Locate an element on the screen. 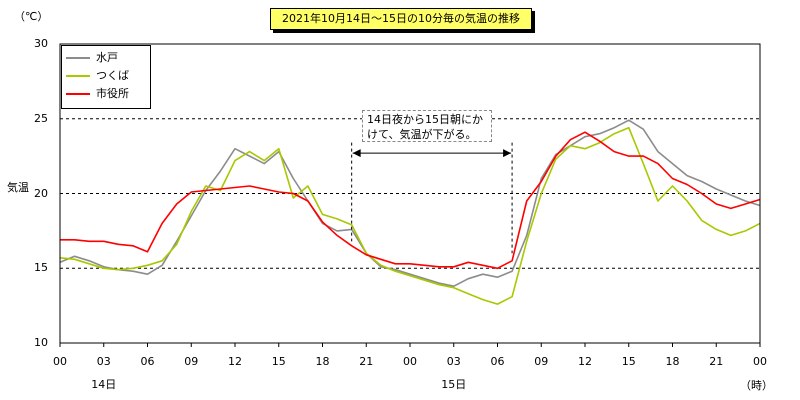  annotation-arrow-head-right is located at coordinates (507, 153).